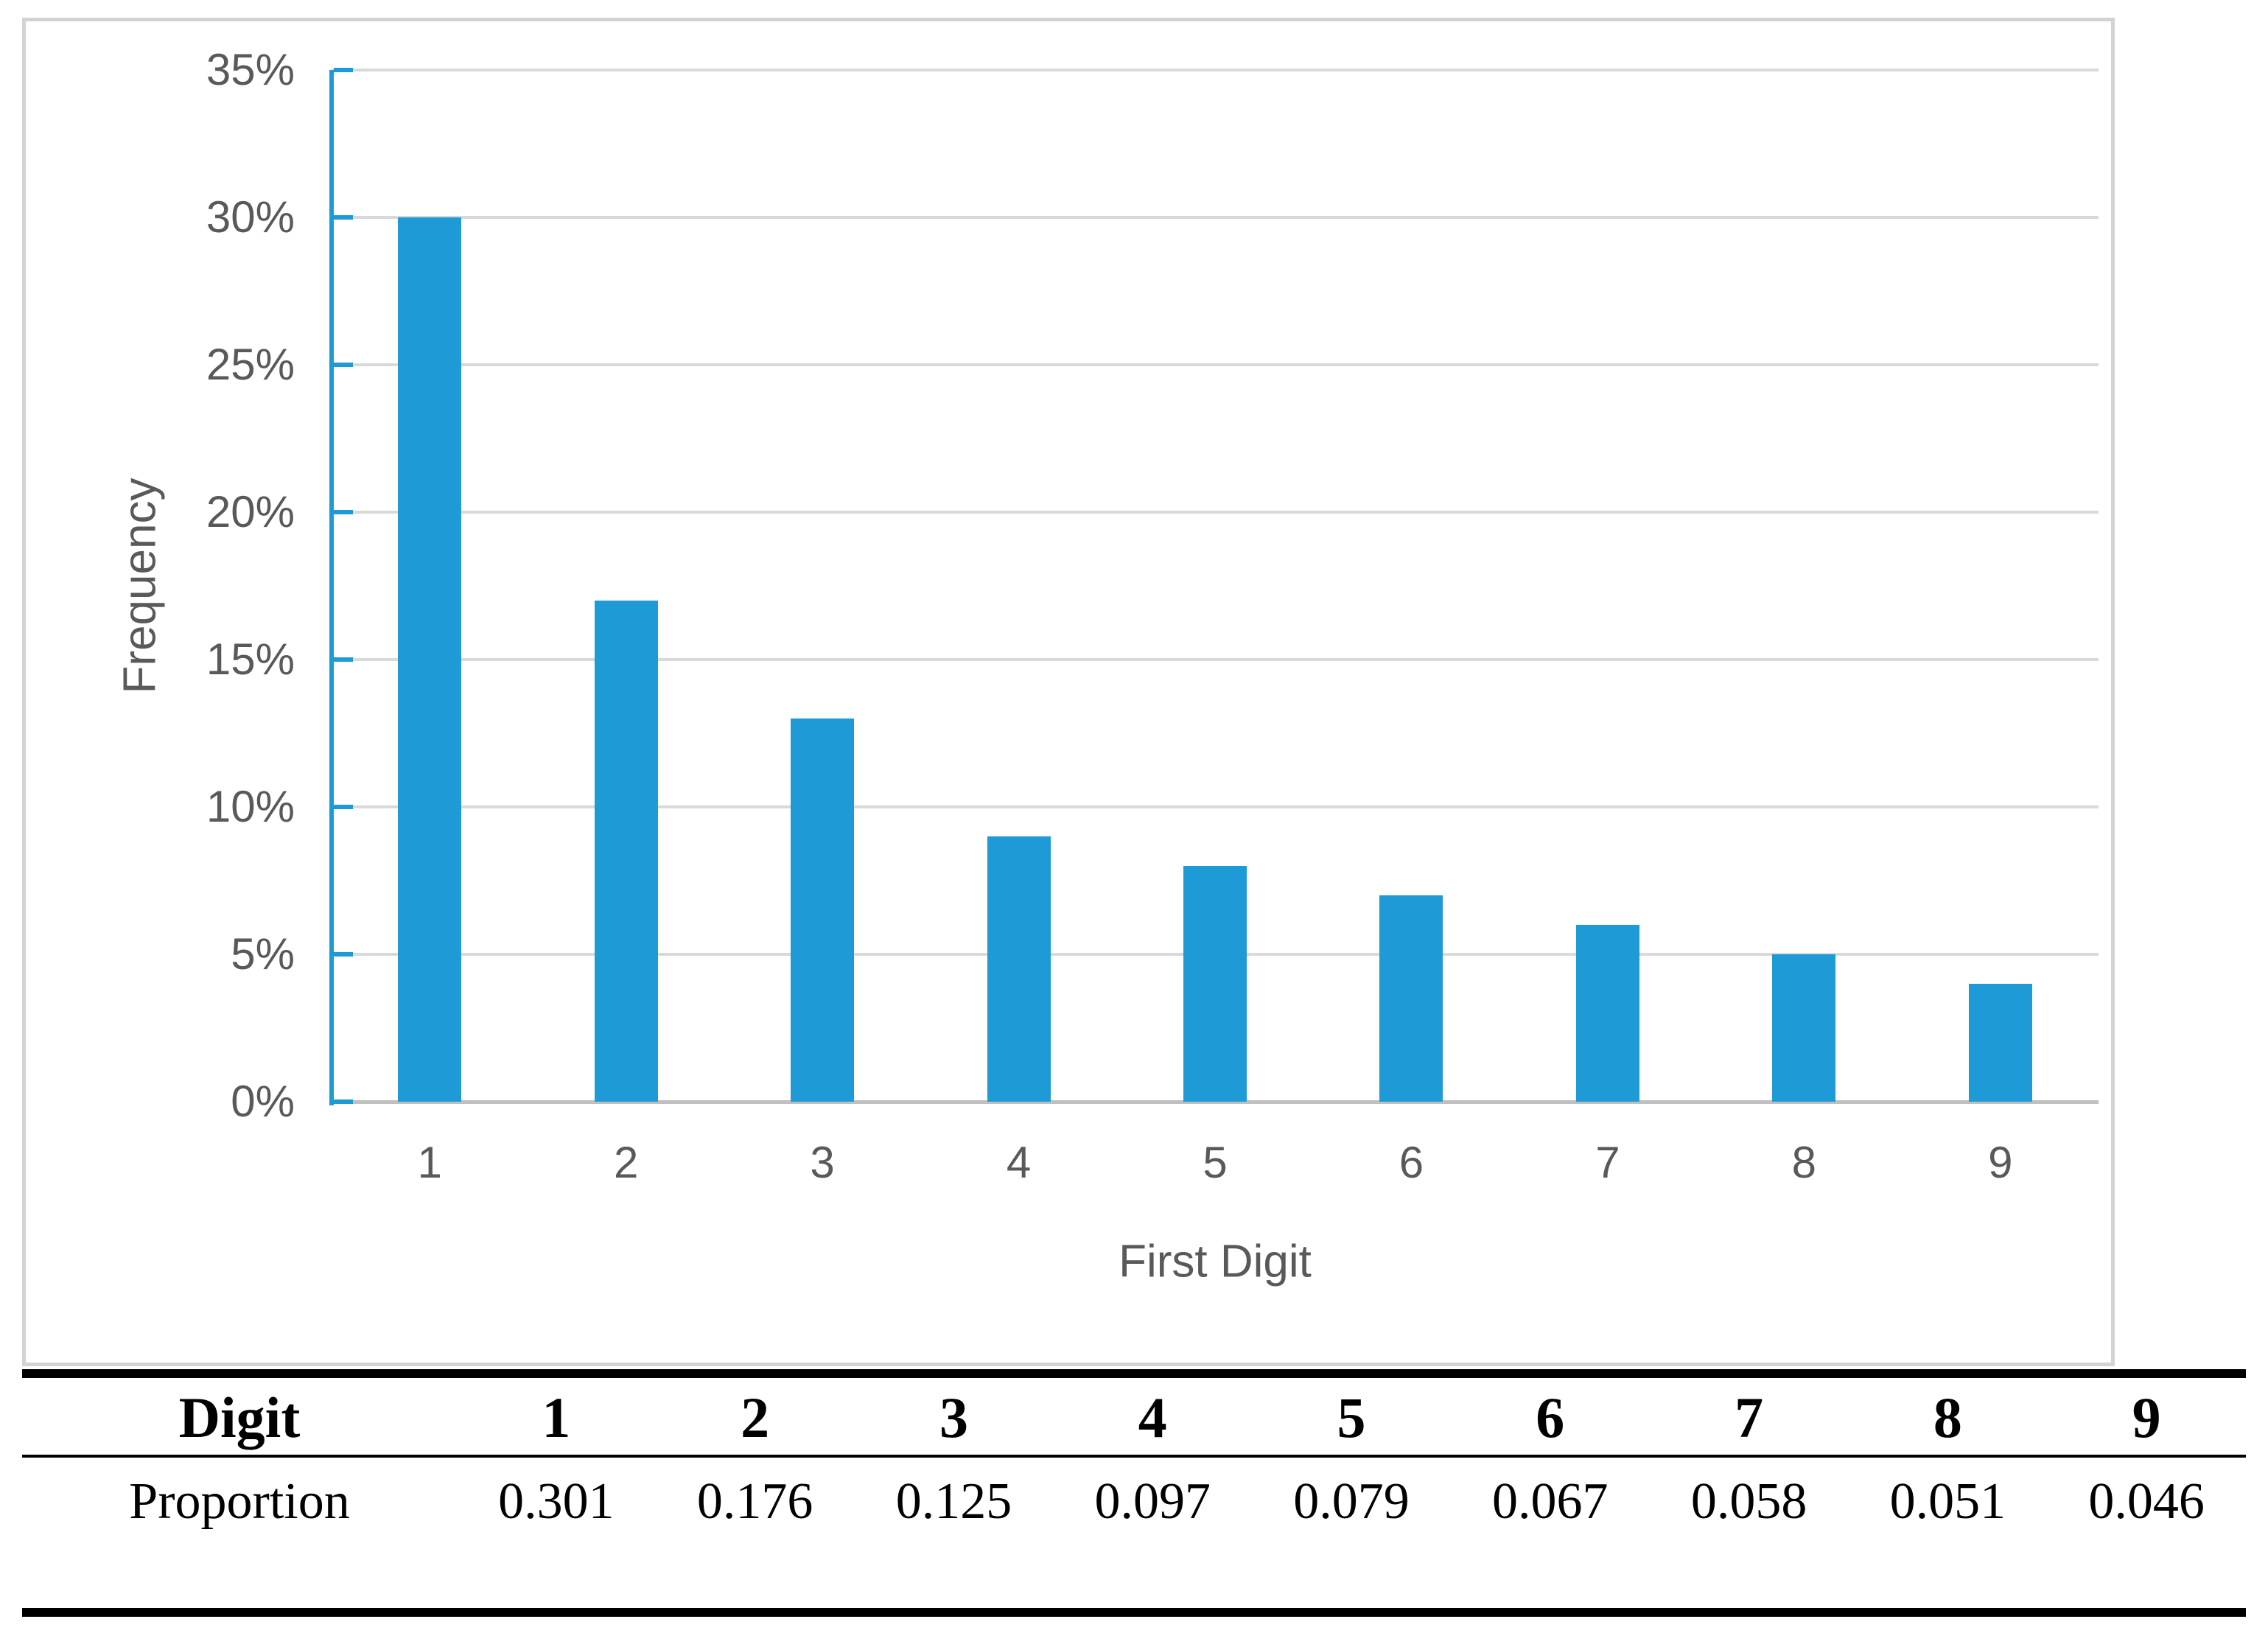 This screenshot has width=2268, height=1633. What do you see at coordinates (1607, 1163) in the screenshot?
I see `x-tick-label: 7` at bounding box center [1607, 1163].